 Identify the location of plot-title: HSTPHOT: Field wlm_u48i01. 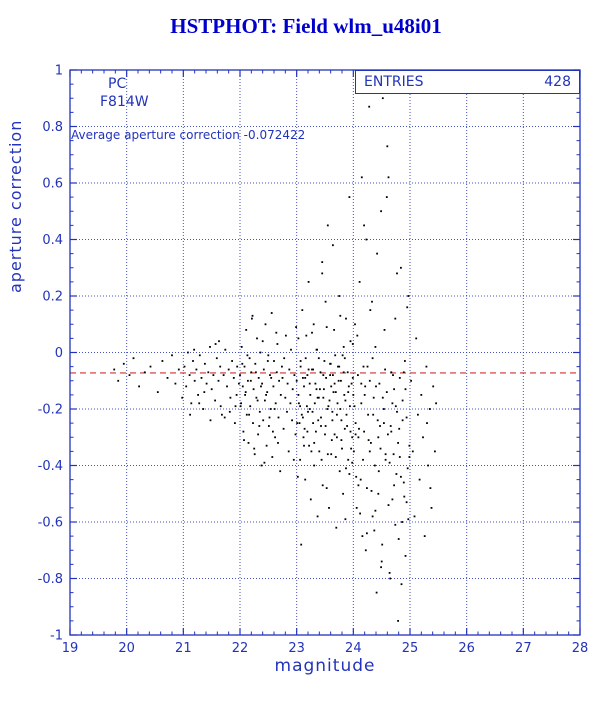
(306, 26).